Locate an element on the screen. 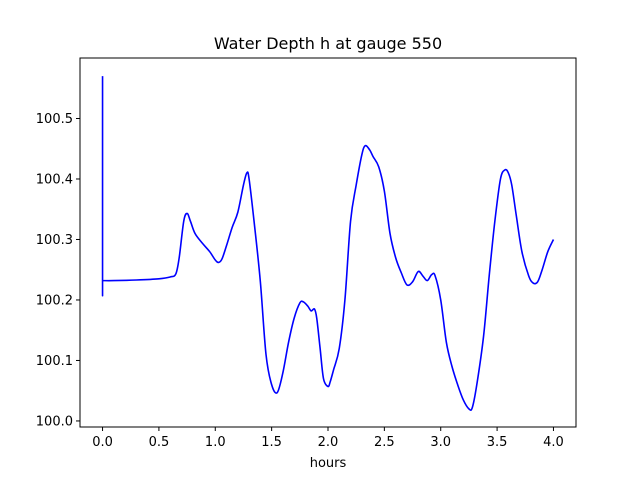 The height and width of the screenshot is (480, 640). x-axis: 0.0 0.5 1.0 1.5 2.0 2.5 3.0 3.5 4.0 is located at coordinates (328, 438).